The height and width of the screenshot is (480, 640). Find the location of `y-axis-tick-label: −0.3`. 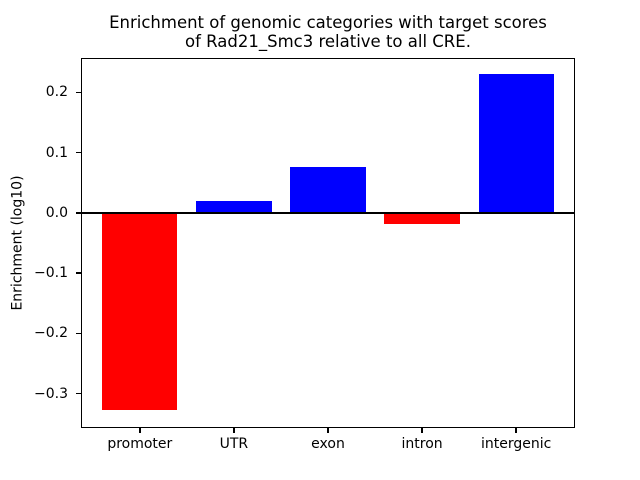

y-axis-tick-label: −0.3 is located at coordinates (51, 393).